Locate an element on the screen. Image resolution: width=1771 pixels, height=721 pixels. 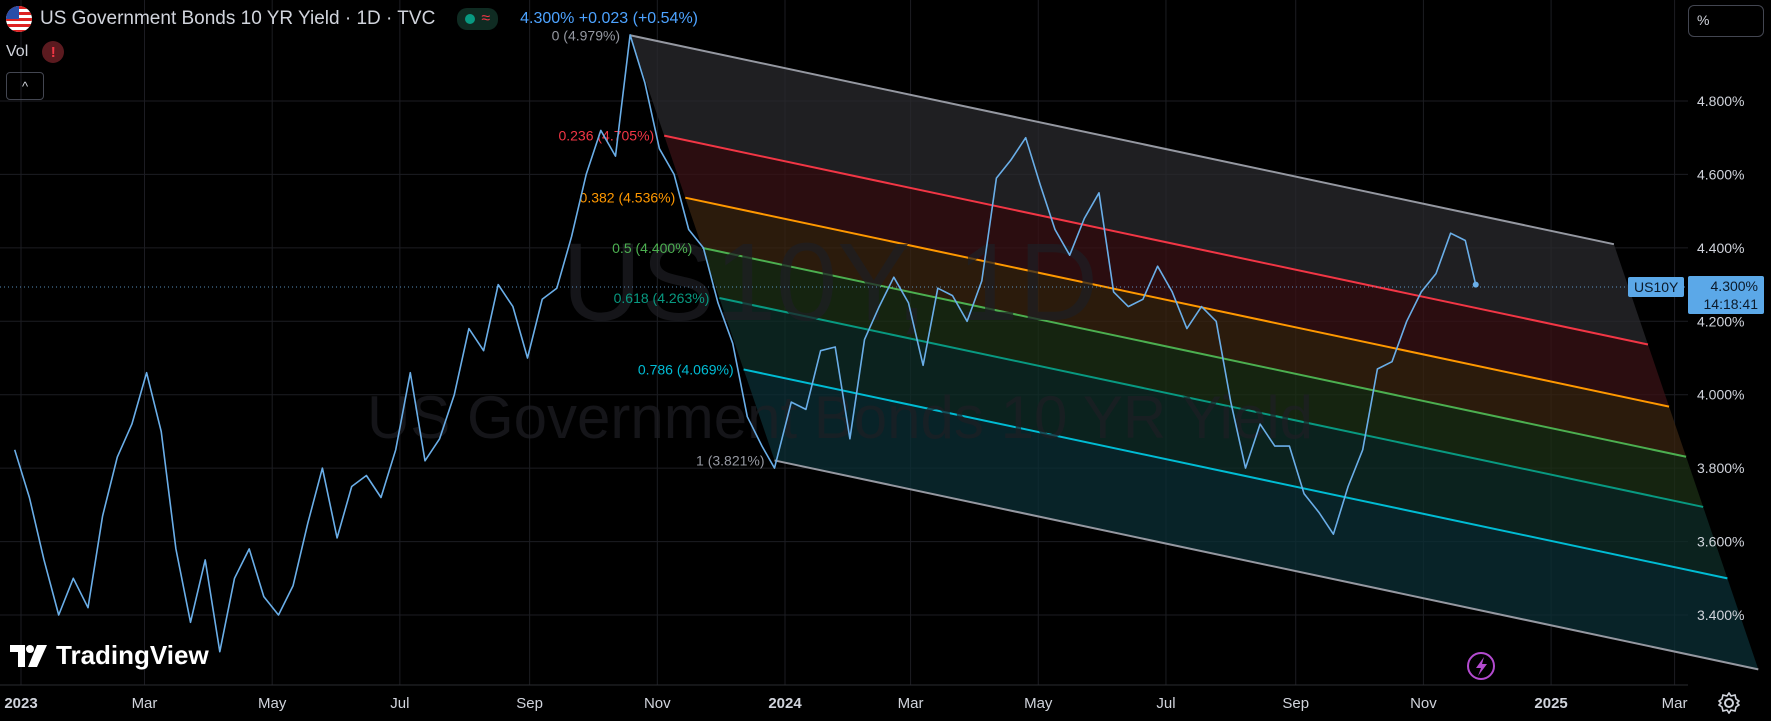
volume-label: Vol is located at coordinates (17, 51).